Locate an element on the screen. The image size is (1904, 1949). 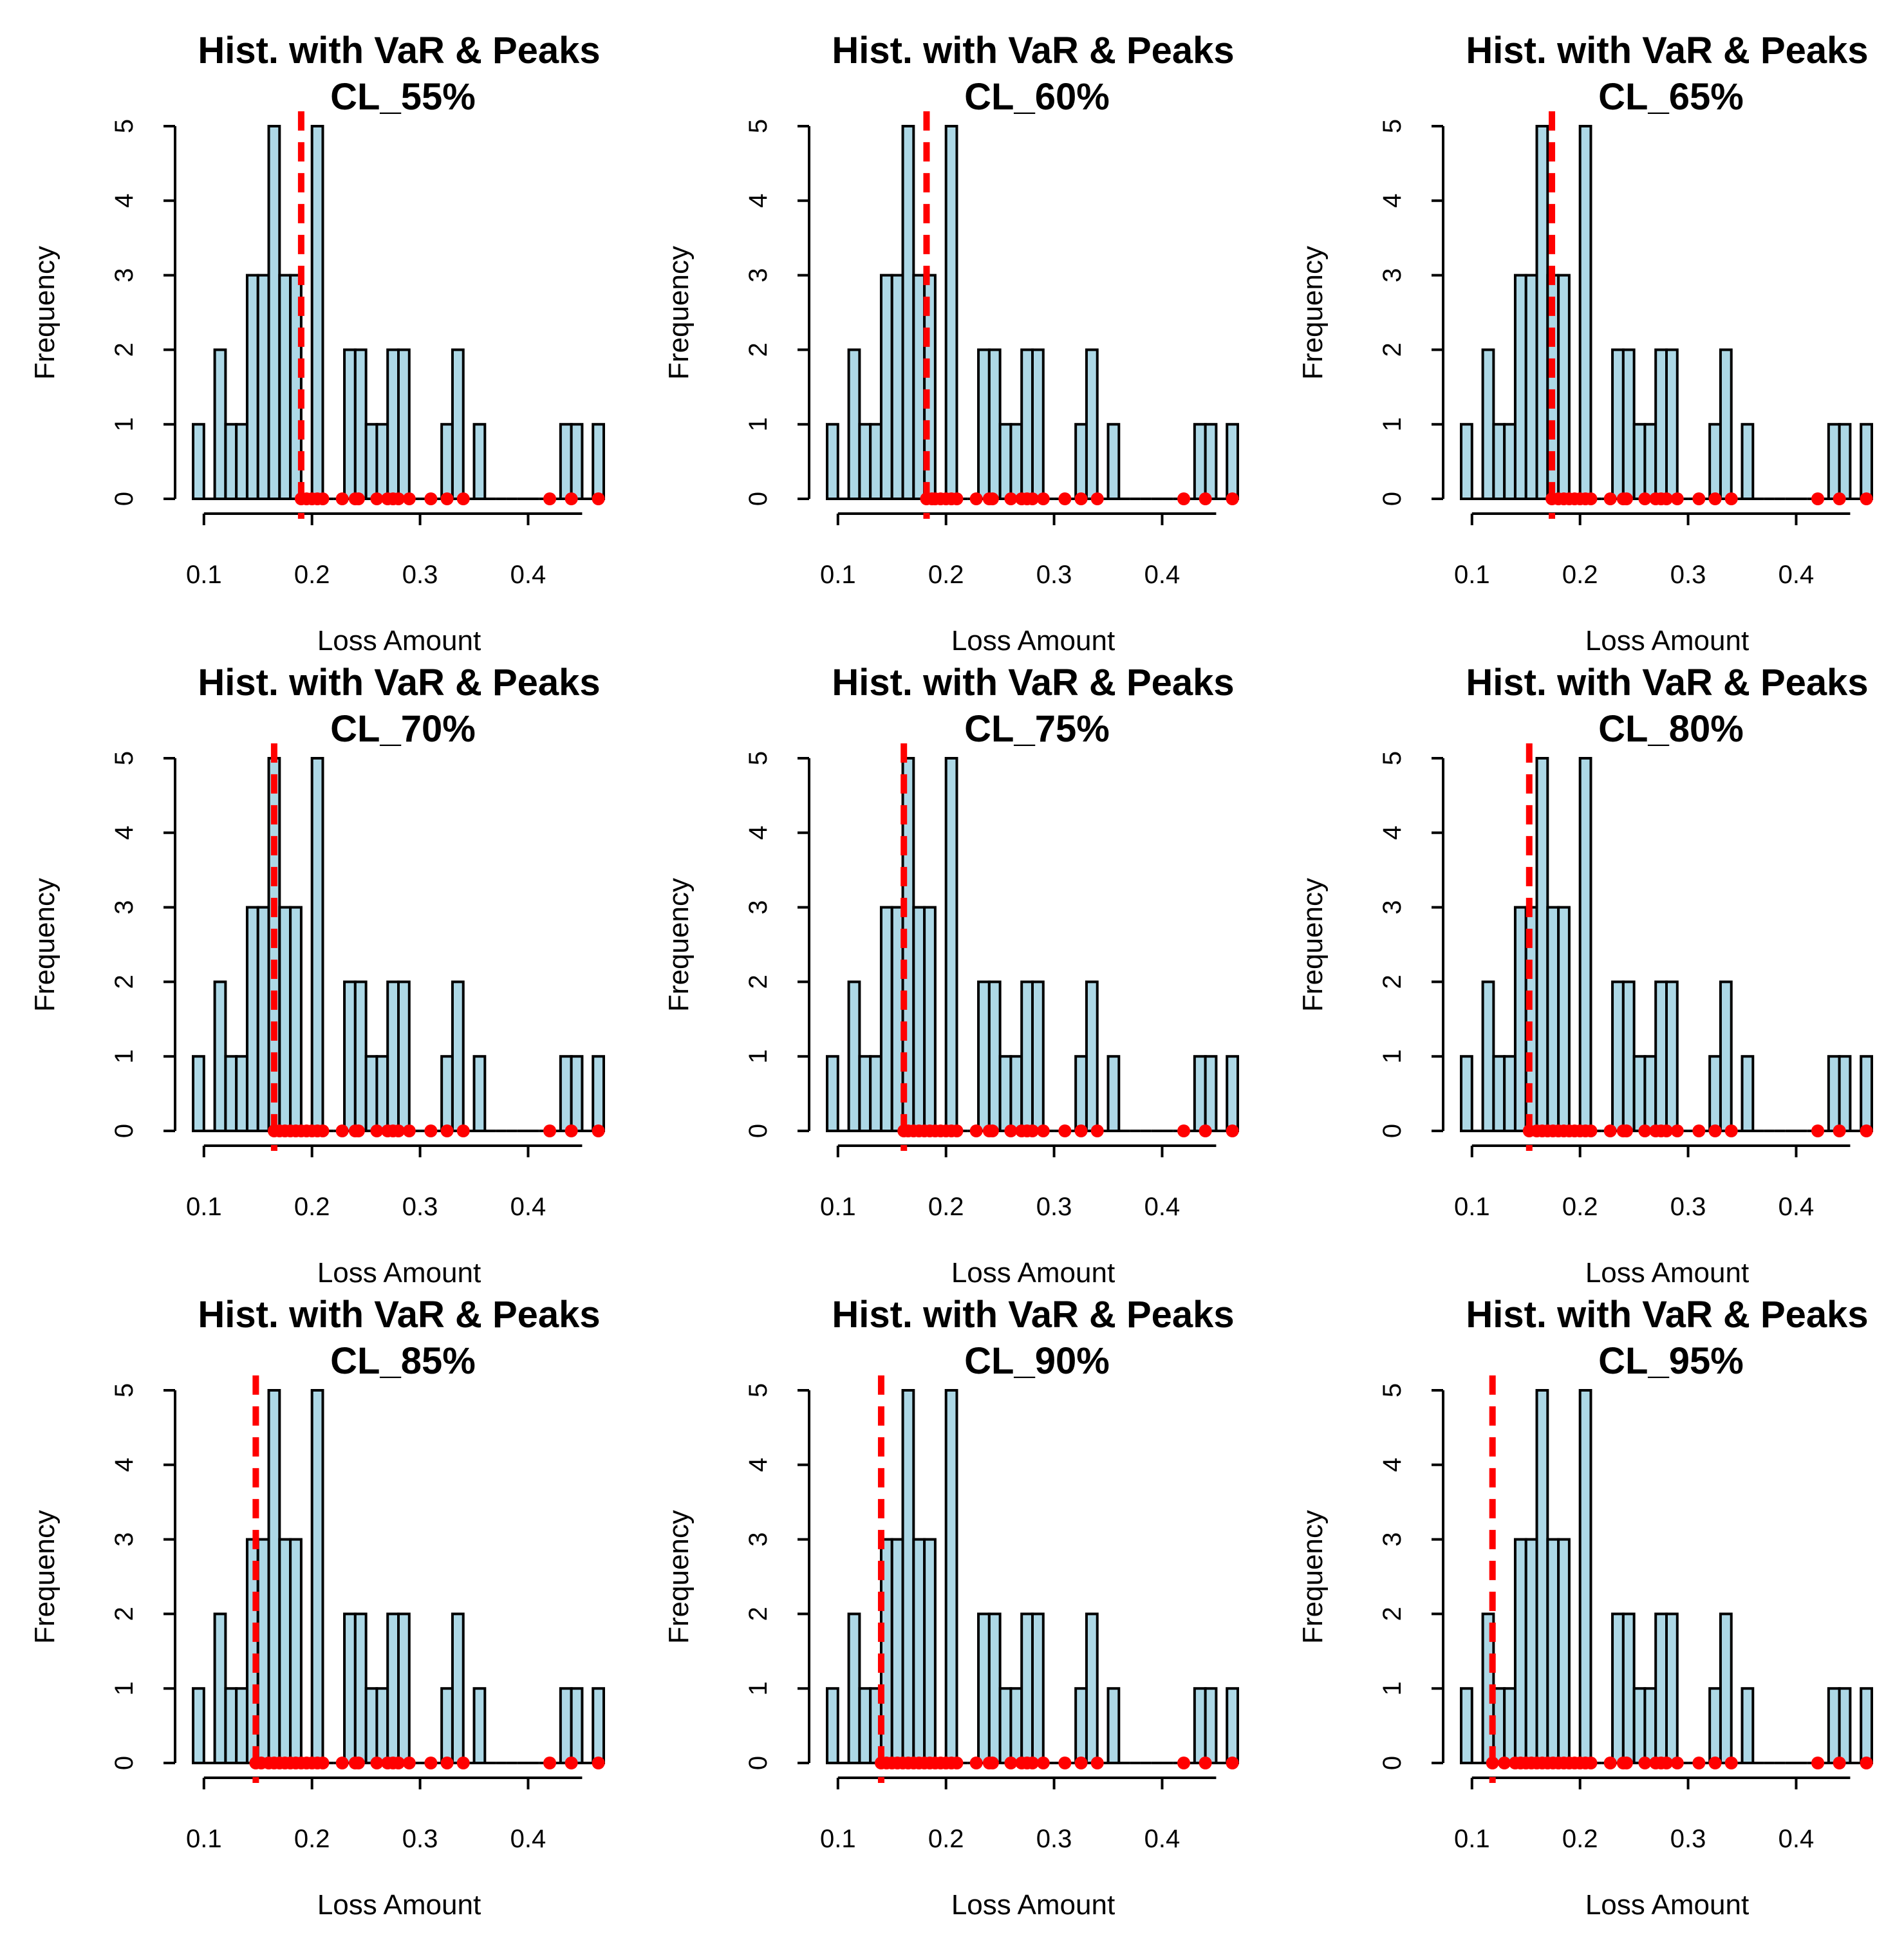
y-axis: 0 1 2 3 4 5 is located at coordinates (143, 1576).